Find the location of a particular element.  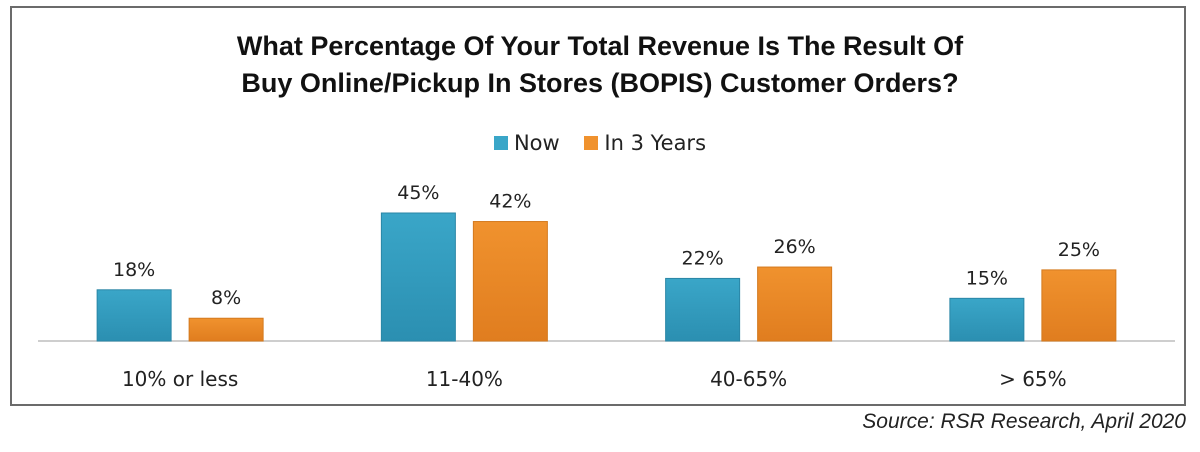

data-label-now-40-65: 22% is located at coordinates (703, 258).